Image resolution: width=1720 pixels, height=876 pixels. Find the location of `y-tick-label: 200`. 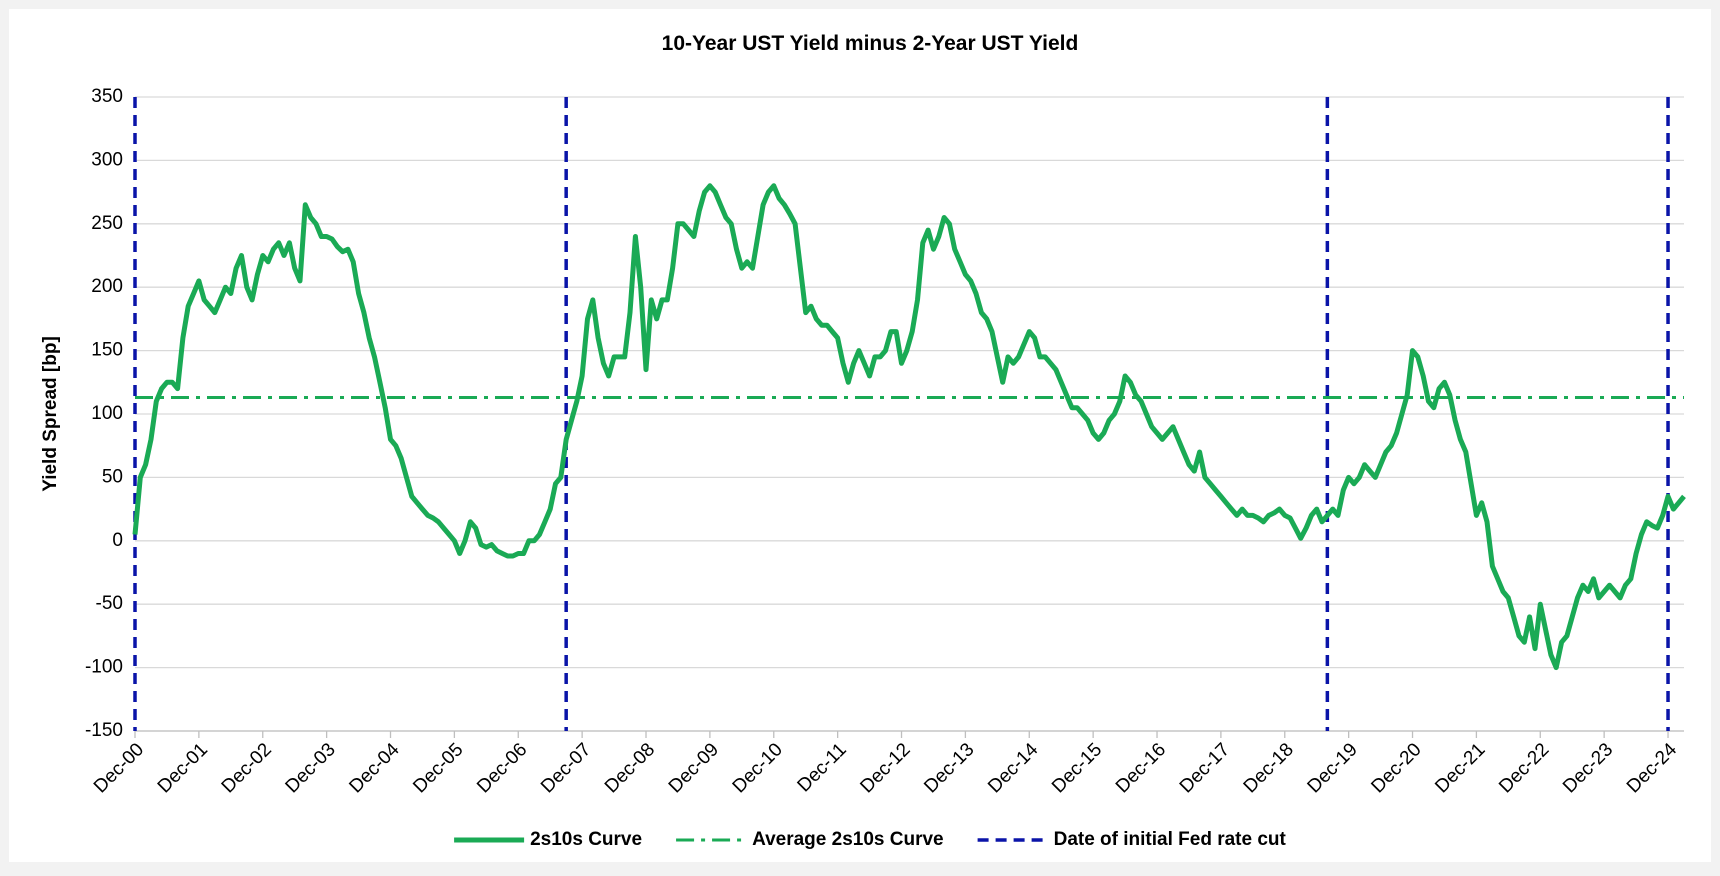

y-tick-label: 200 is located at coordinates (107, 286).